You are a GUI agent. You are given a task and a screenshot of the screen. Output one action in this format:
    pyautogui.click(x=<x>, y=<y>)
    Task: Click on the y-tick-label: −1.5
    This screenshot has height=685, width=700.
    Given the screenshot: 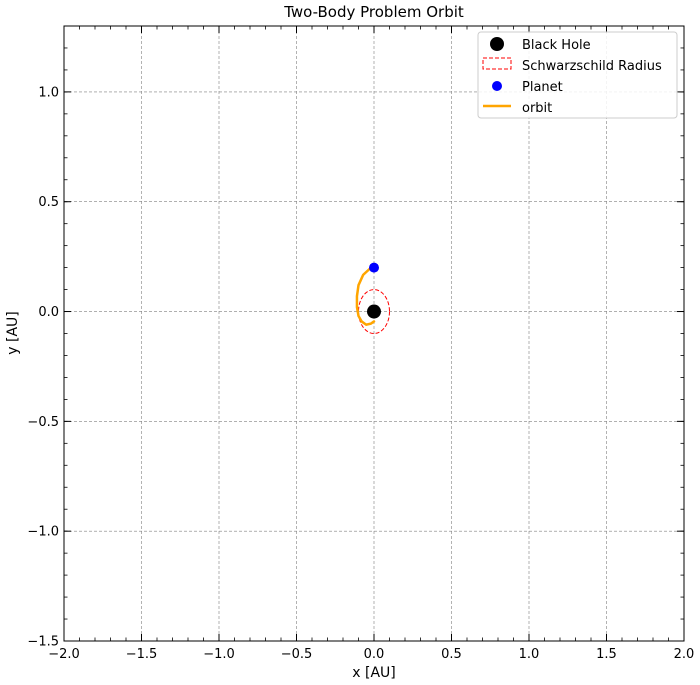 What is the action you would take?
    pyautogui.click(x=43, y=642)
    